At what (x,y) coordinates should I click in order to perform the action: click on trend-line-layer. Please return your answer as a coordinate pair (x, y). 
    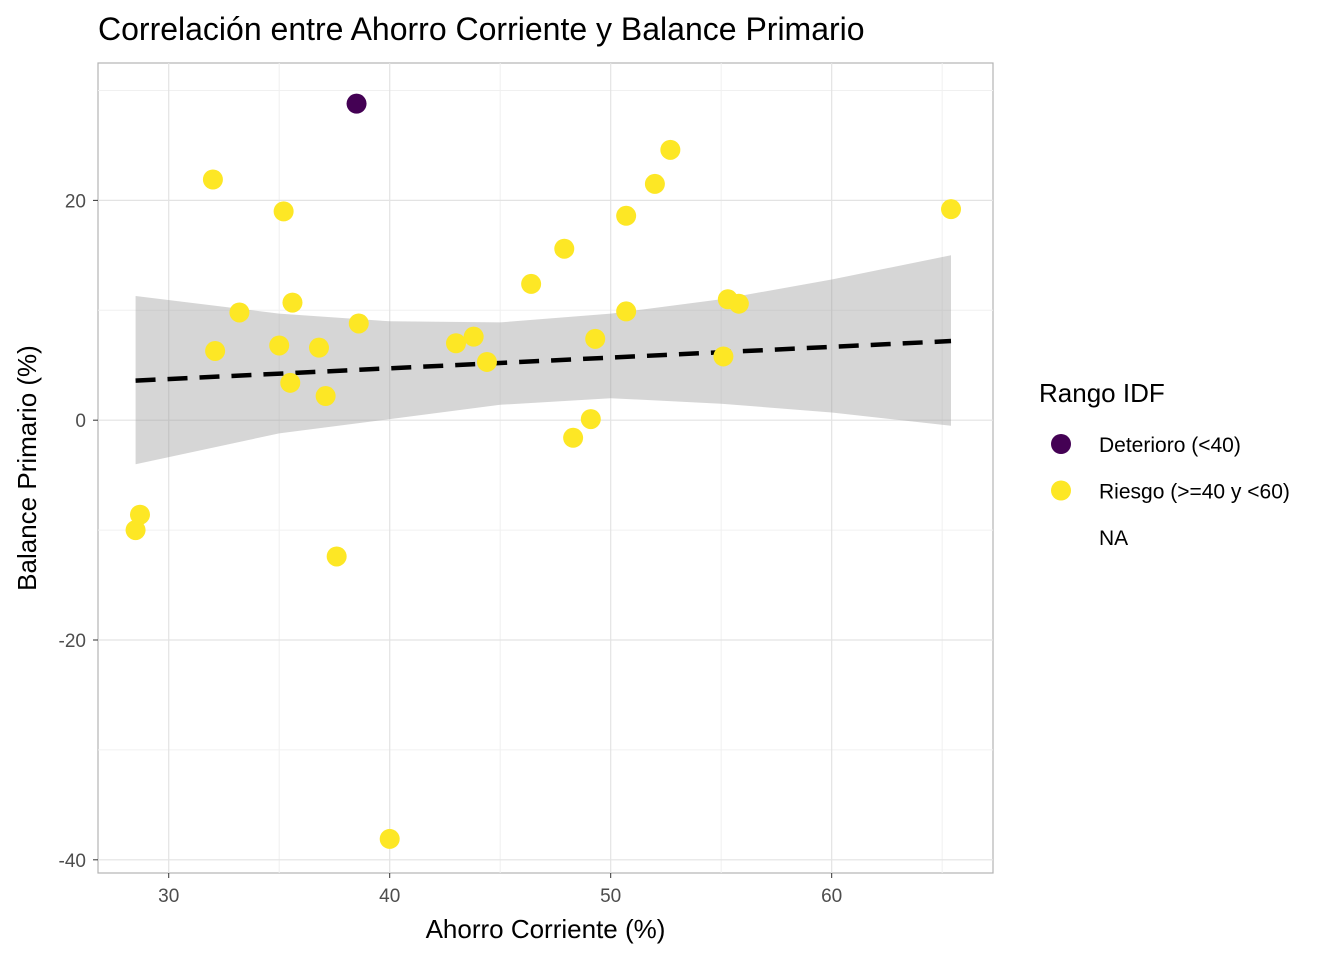
    Looking at the image, I should click on (543, 360).